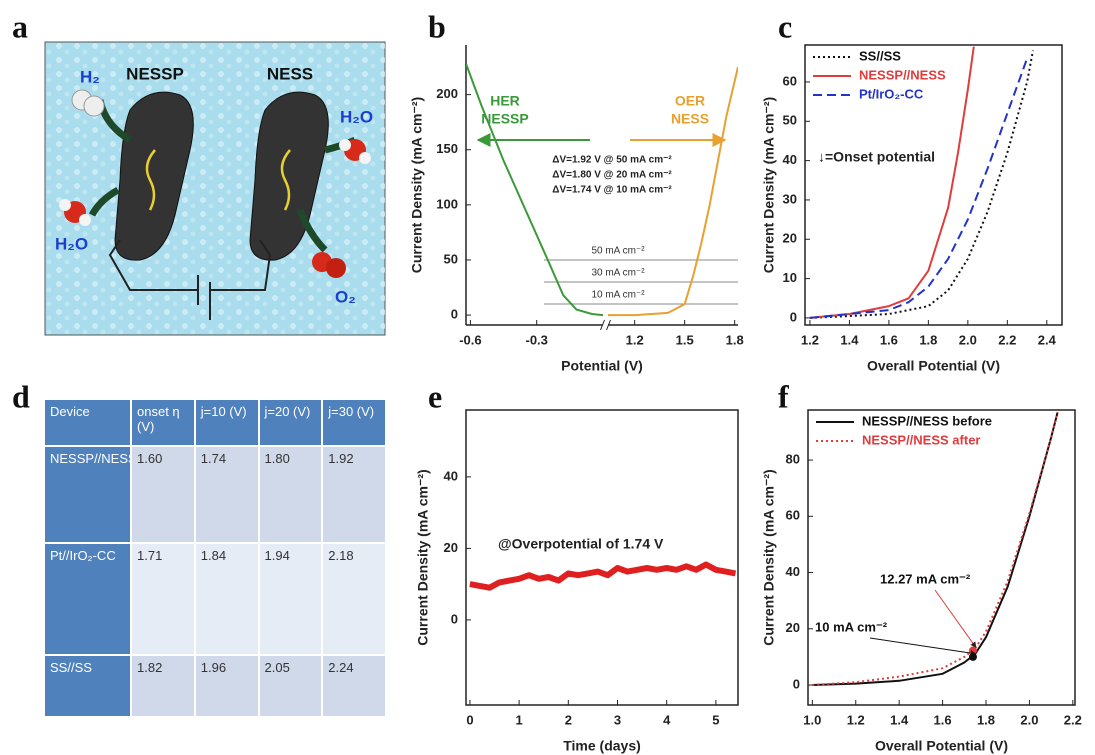 The width and height of the screenshot is (1095, 755). Describe the element at coordinates (289, 176) in the screenshot. I see `electrode` at that location.